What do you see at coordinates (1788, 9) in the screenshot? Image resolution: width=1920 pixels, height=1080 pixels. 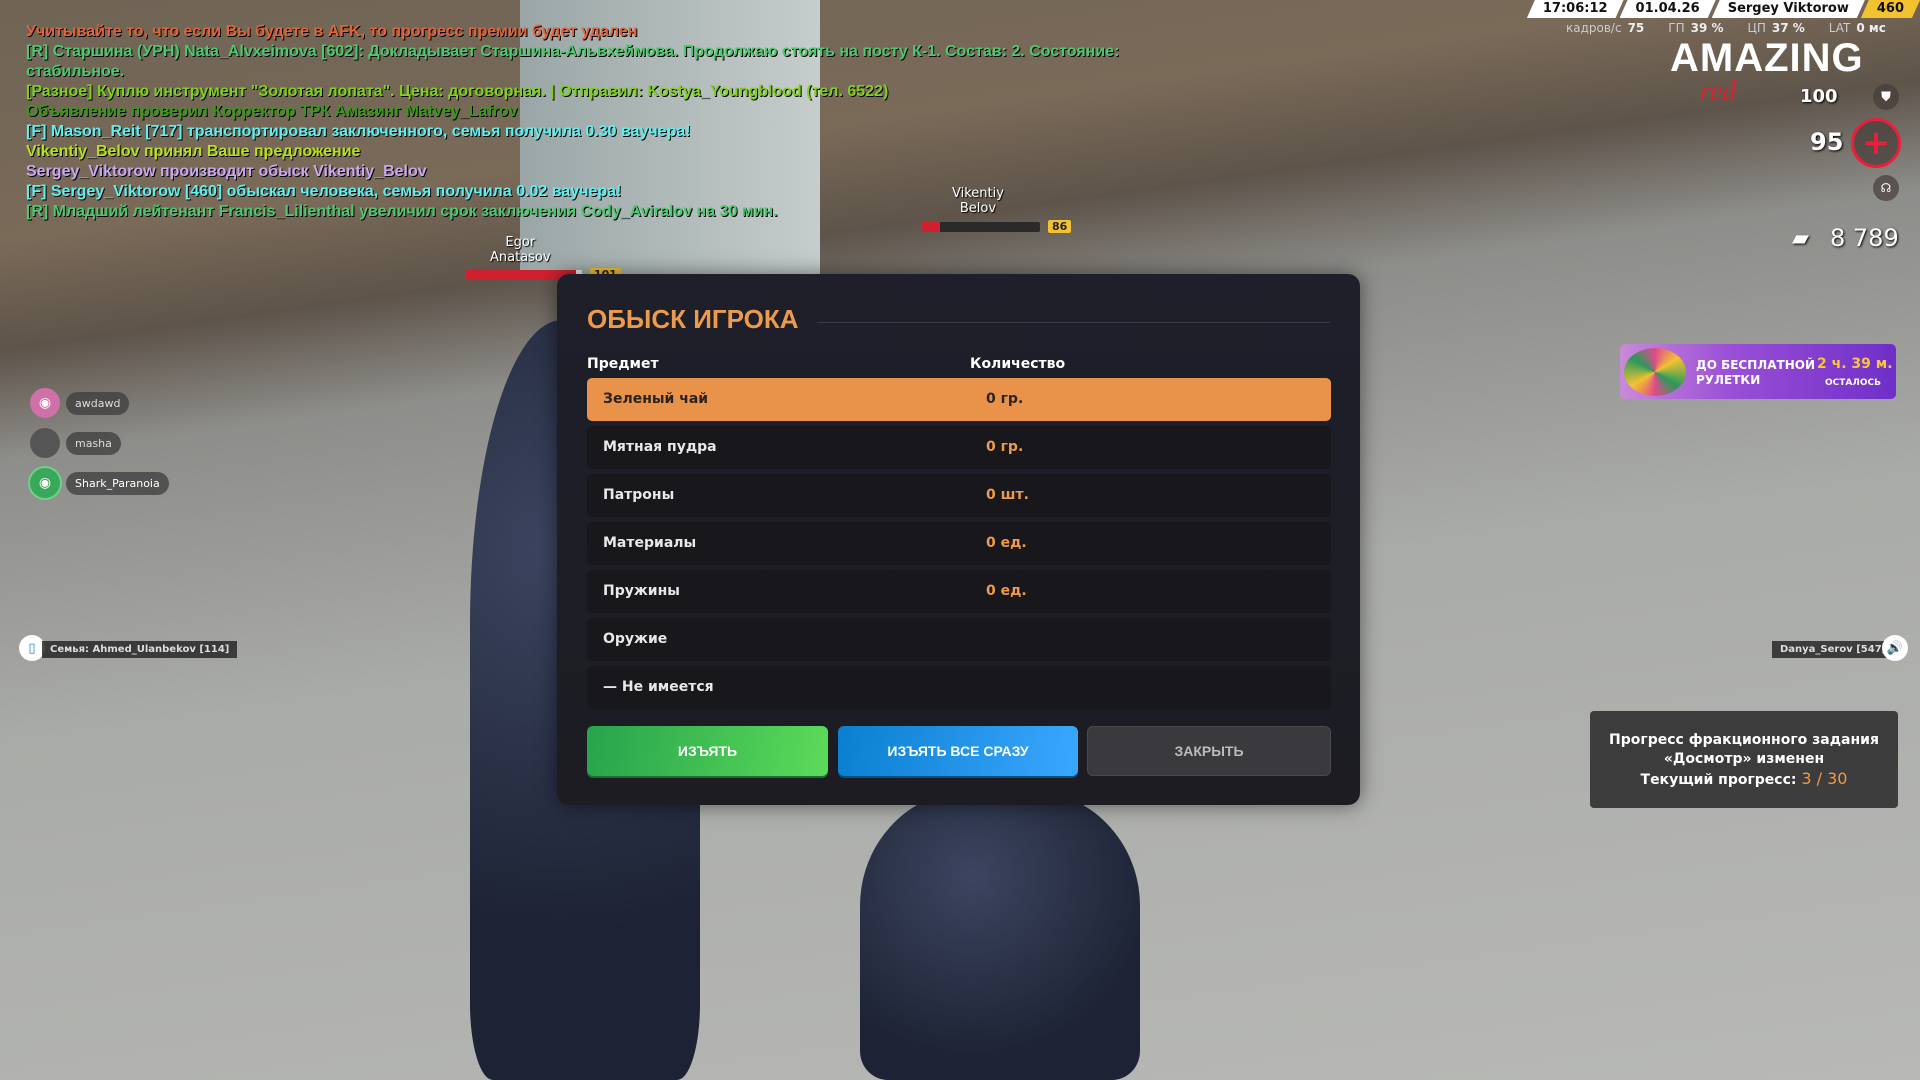 I see `player-name: Sergey Viktorow` at bounding box center [1788, 9].